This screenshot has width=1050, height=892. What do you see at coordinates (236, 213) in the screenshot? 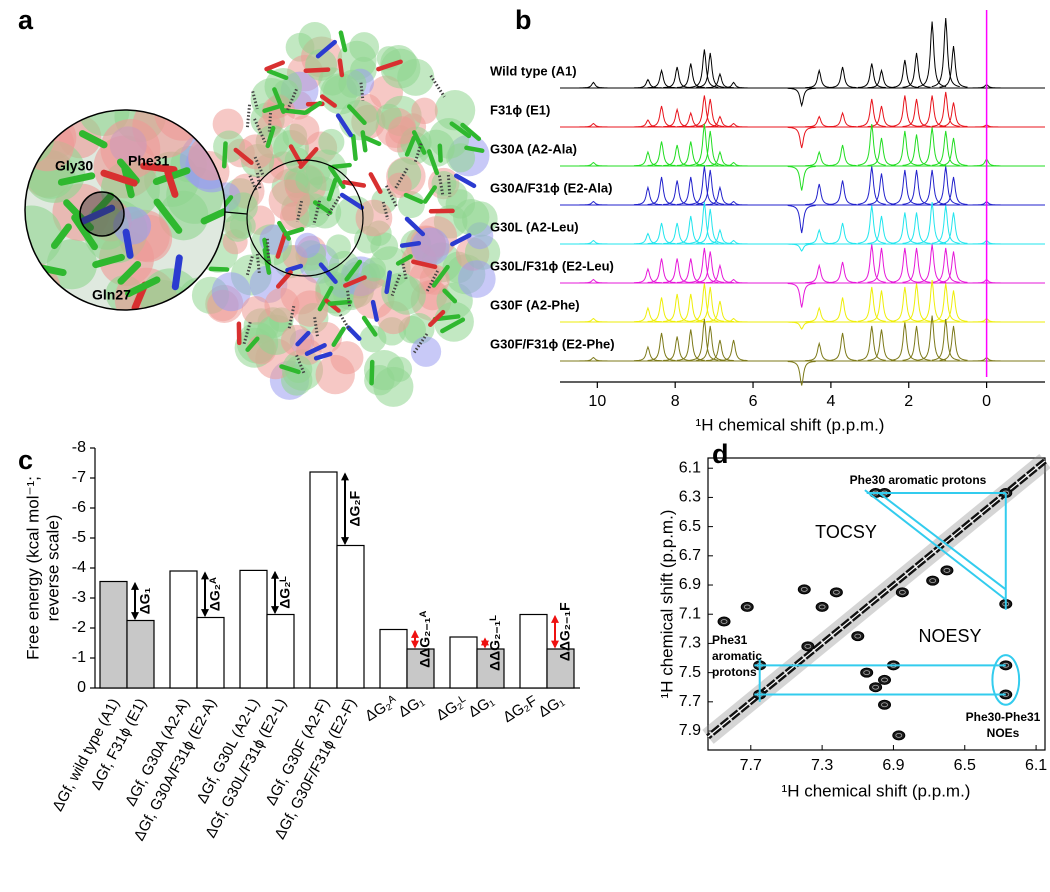
I see `zoom-connector` at bounding box center [236, 213].